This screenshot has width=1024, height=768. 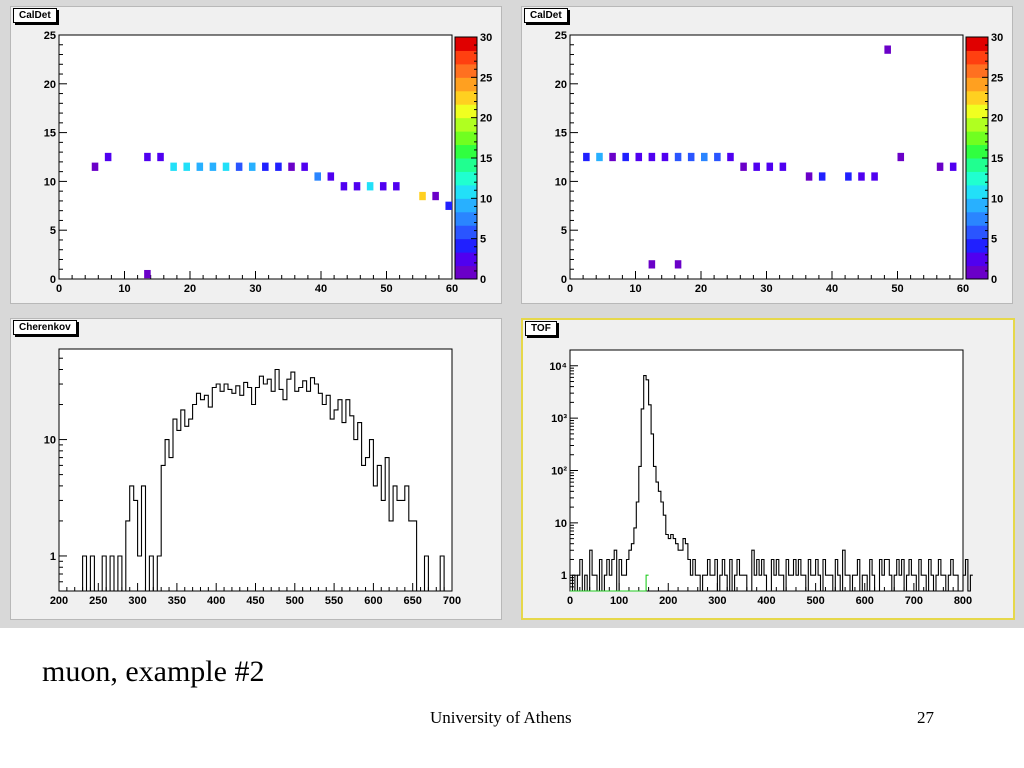 I want to click on x-tick-label: 800, so click(x=963, y=601).